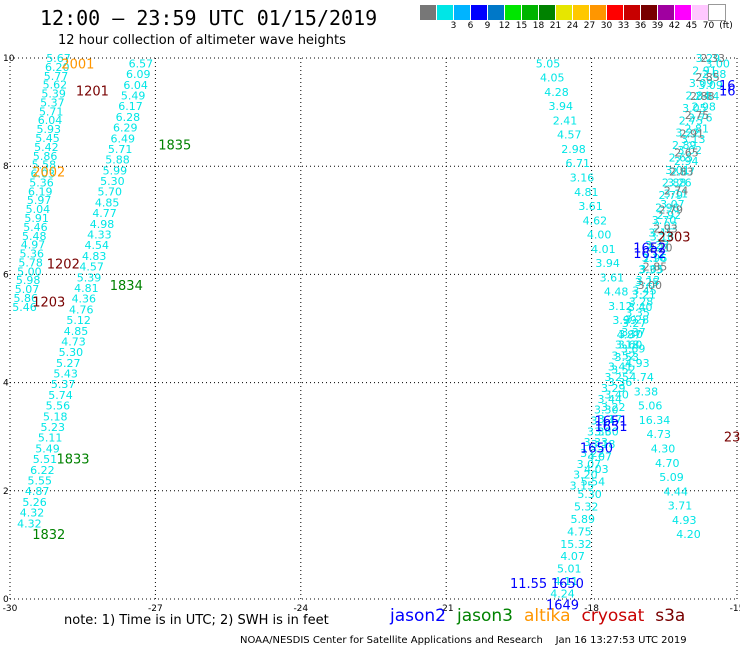 This screenshot has height=650, width=740. Describe the element at coordinates (623, 26) in the screenshot. I see `legend-label: 33` at that location.